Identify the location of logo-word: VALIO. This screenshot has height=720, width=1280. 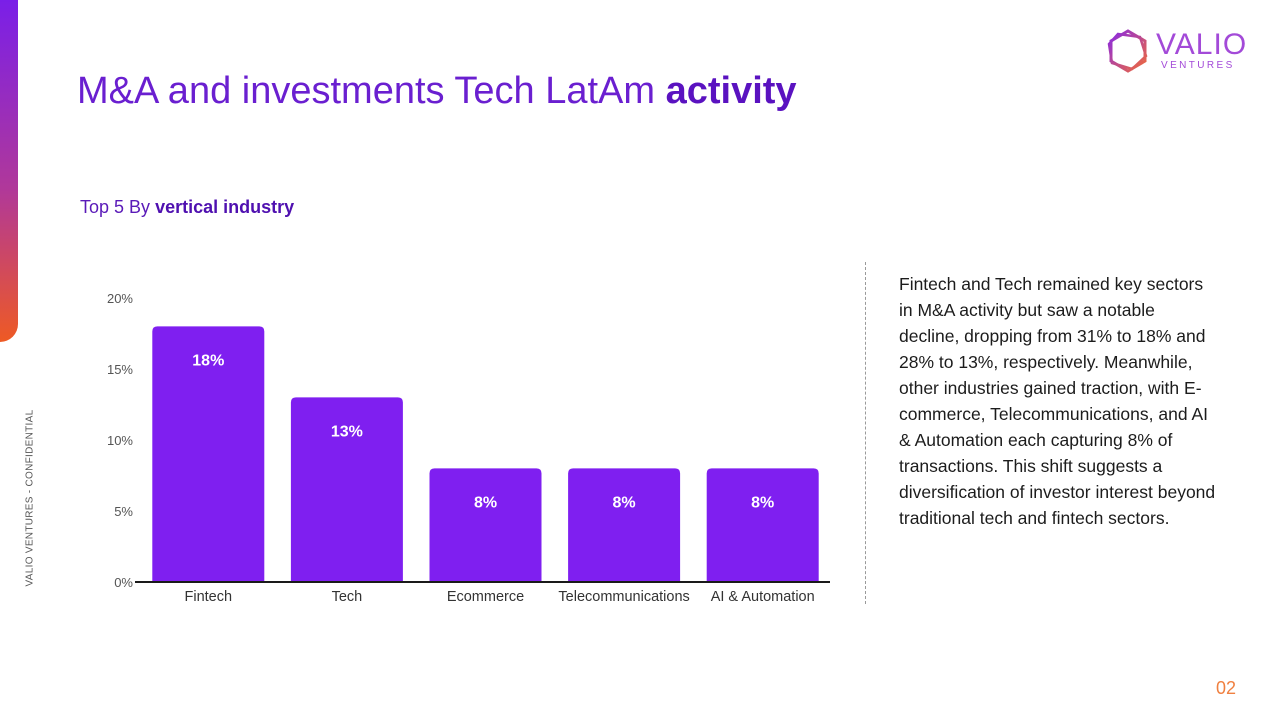
(1202, 44).